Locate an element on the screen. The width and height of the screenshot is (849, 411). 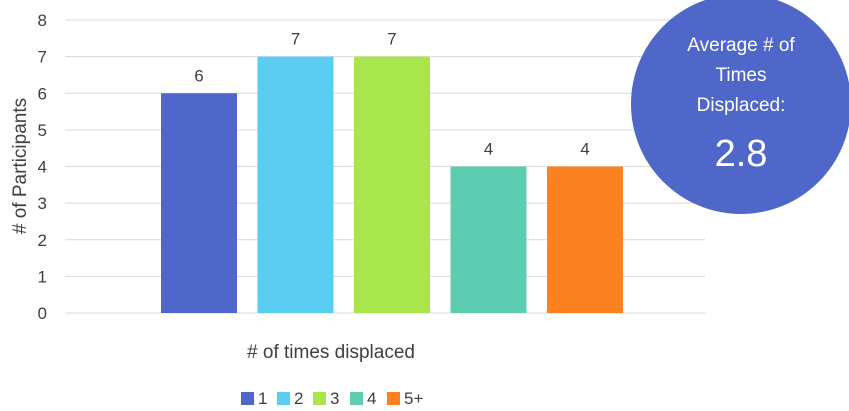
callout-line-2: Times is located at coordinates (740, 75).